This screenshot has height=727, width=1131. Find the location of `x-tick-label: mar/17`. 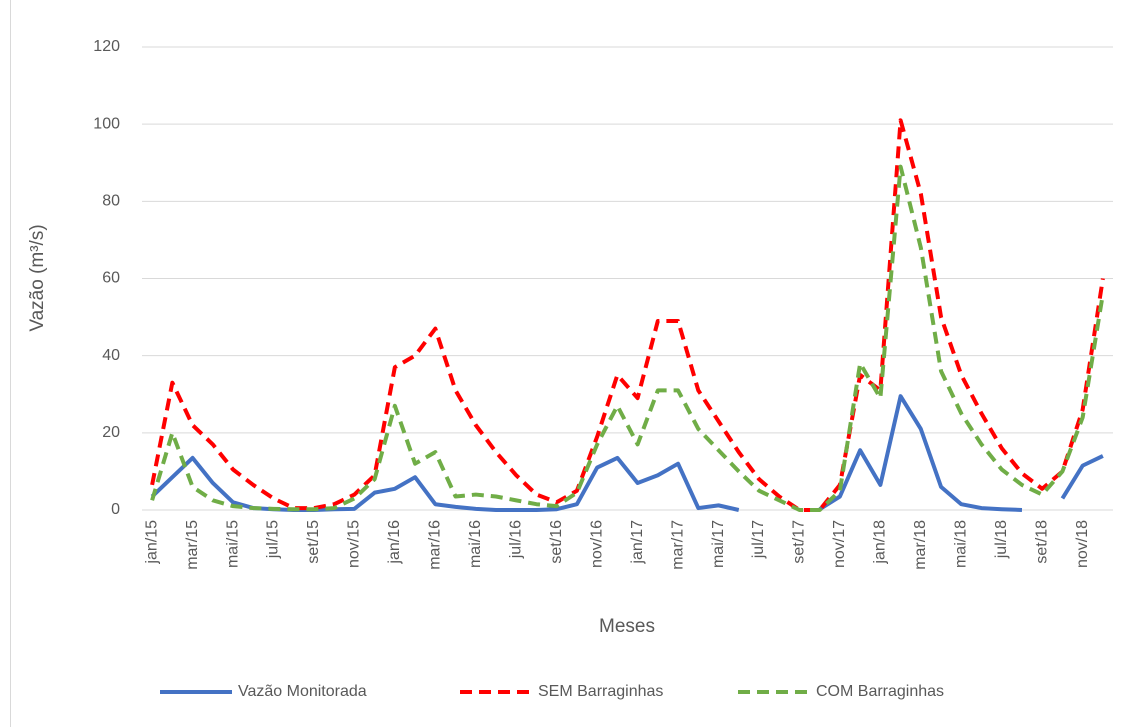

x-tick-label: mar/17 is located at coordinates (677, 545).